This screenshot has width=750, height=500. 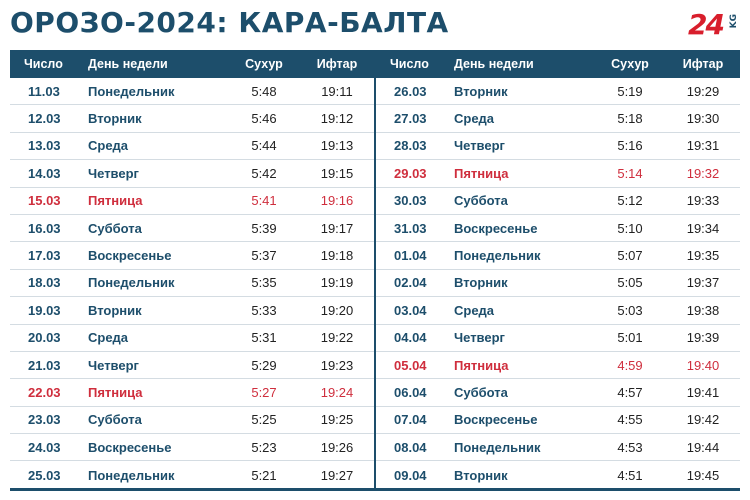 I want to click on cell-iftar: 19:22, so click(x=337, y=338).